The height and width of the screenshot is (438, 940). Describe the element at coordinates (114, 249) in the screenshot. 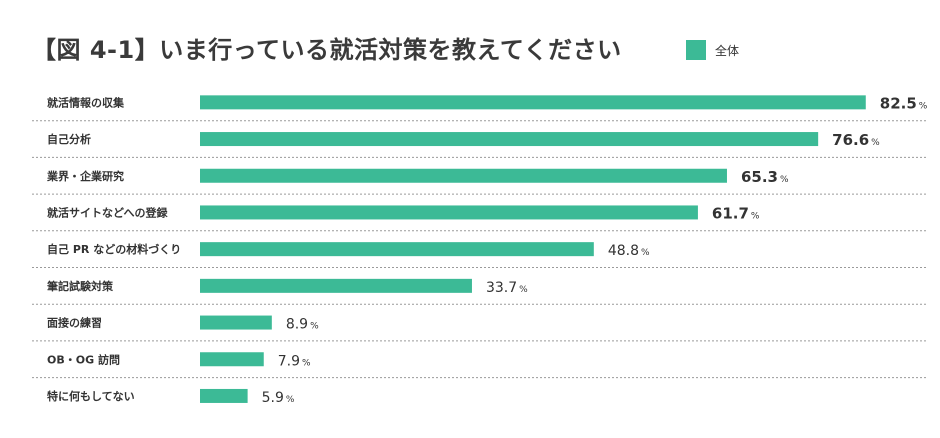

I see `category-label: 自己 PR などの材料づくり` at that location.